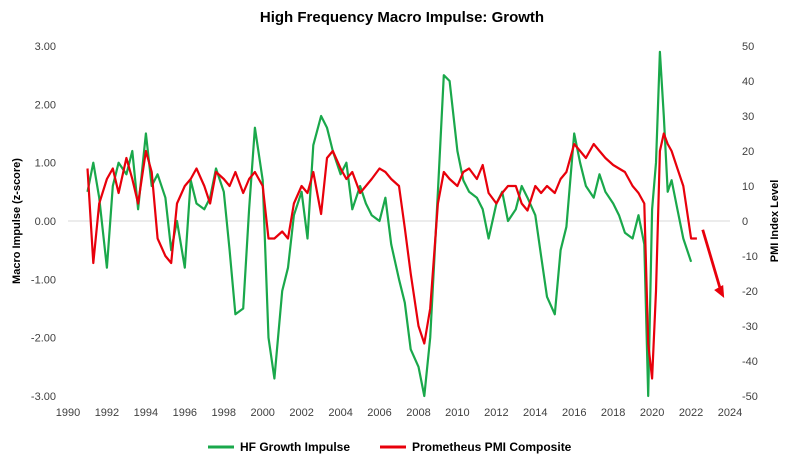 Image resolution: width=803 pixels, height=467 pixels. I want to click on x-tick-label: 2024, so click(730, 413).